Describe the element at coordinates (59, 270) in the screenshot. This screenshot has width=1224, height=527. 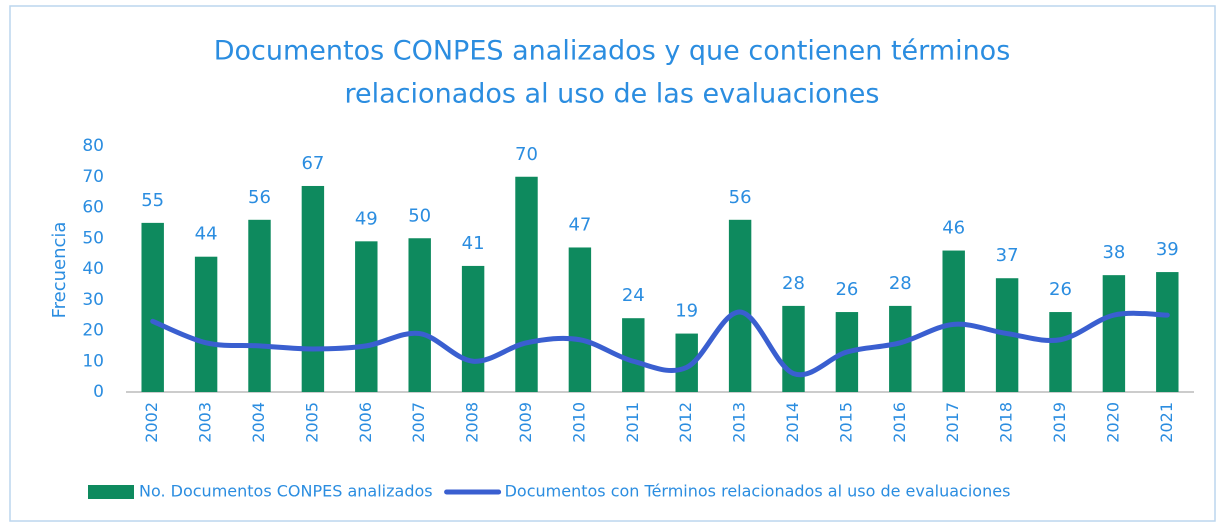
I see `y-axis-label: Frecuencia` at that location.